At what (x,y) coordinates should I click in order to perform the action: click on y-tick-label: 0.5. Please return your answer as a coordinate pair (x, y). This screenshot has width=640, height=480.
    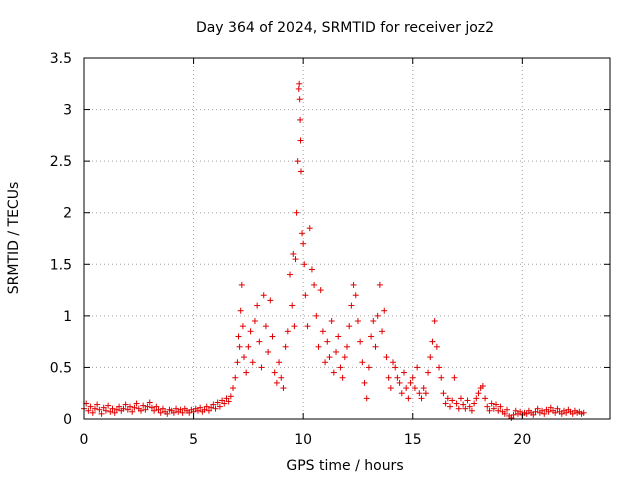
    Looking at the image, I should click on (61, 368).